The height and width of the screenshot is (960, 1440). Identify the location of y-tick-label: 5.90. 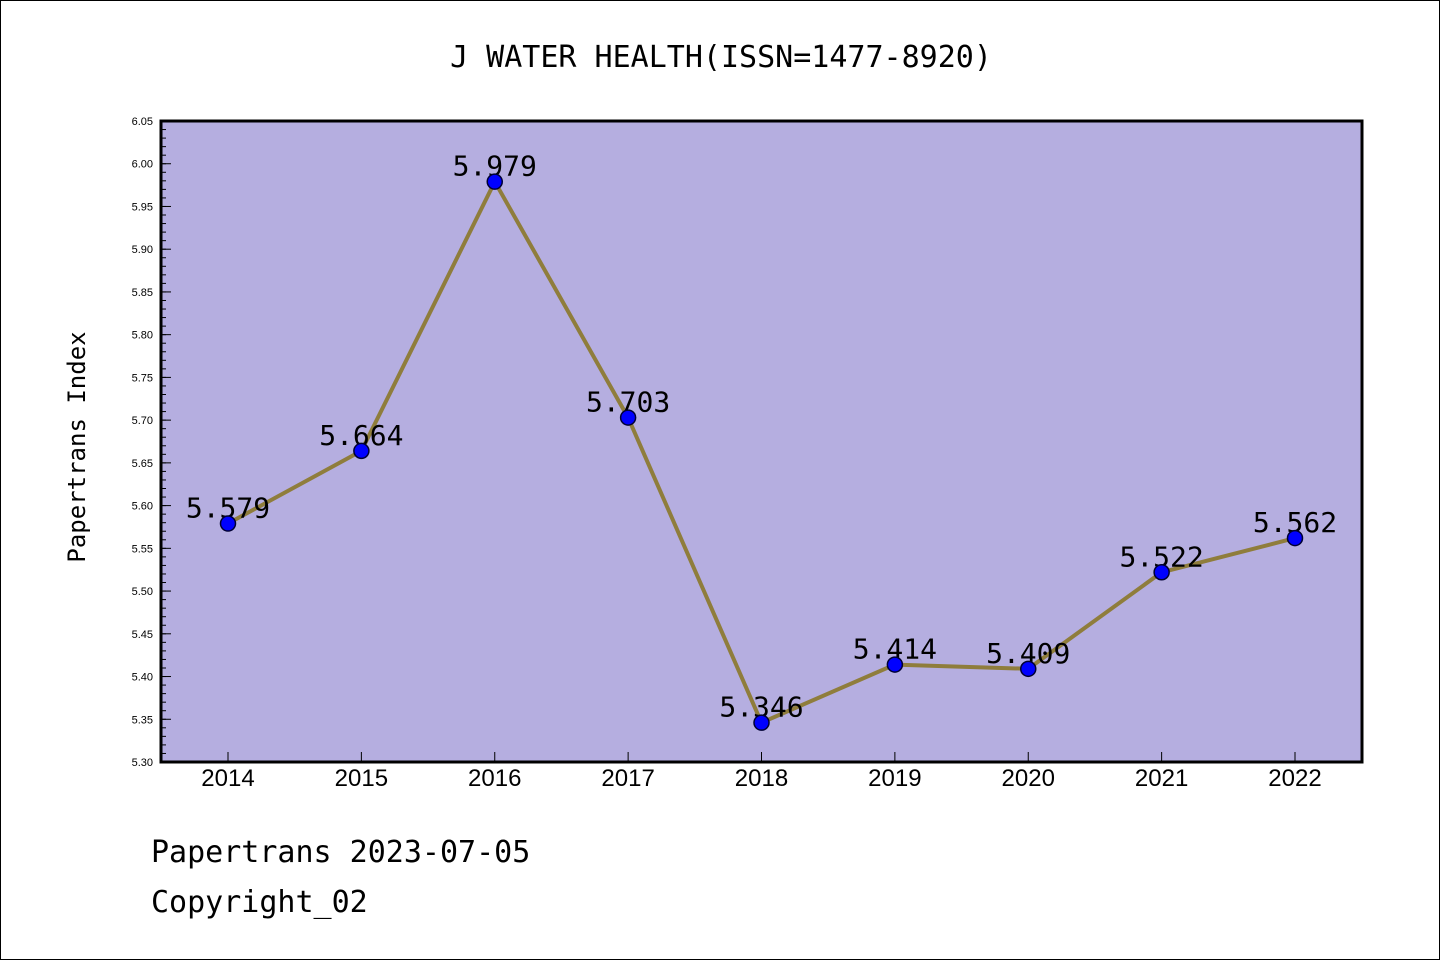
(142, 250).